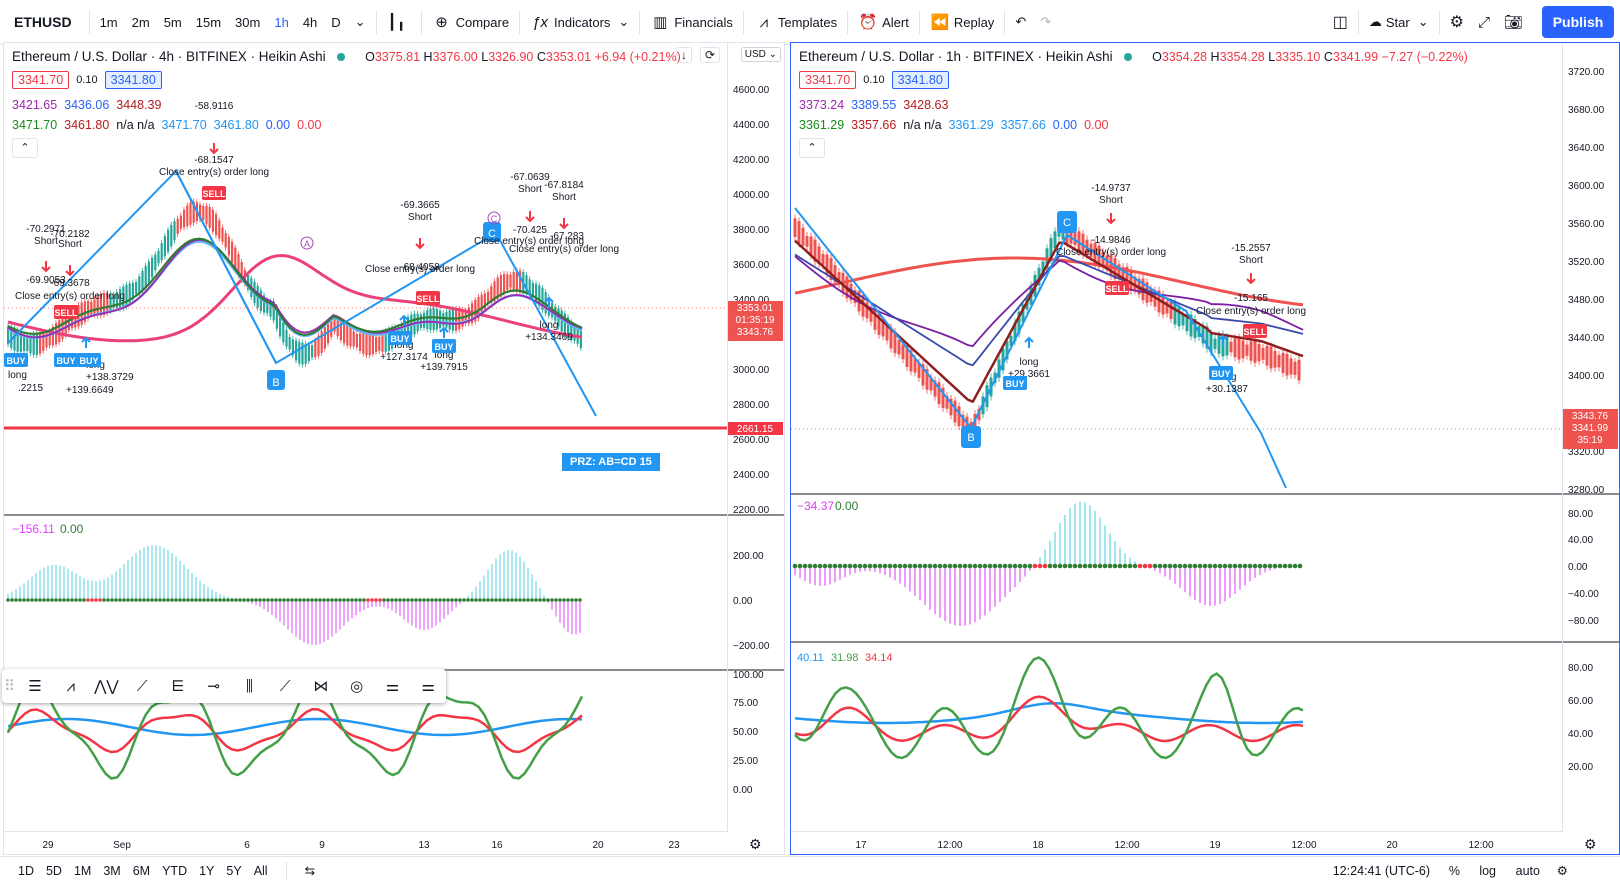  I want to click on fib-circle-icon: ◎, so click(357, 686).